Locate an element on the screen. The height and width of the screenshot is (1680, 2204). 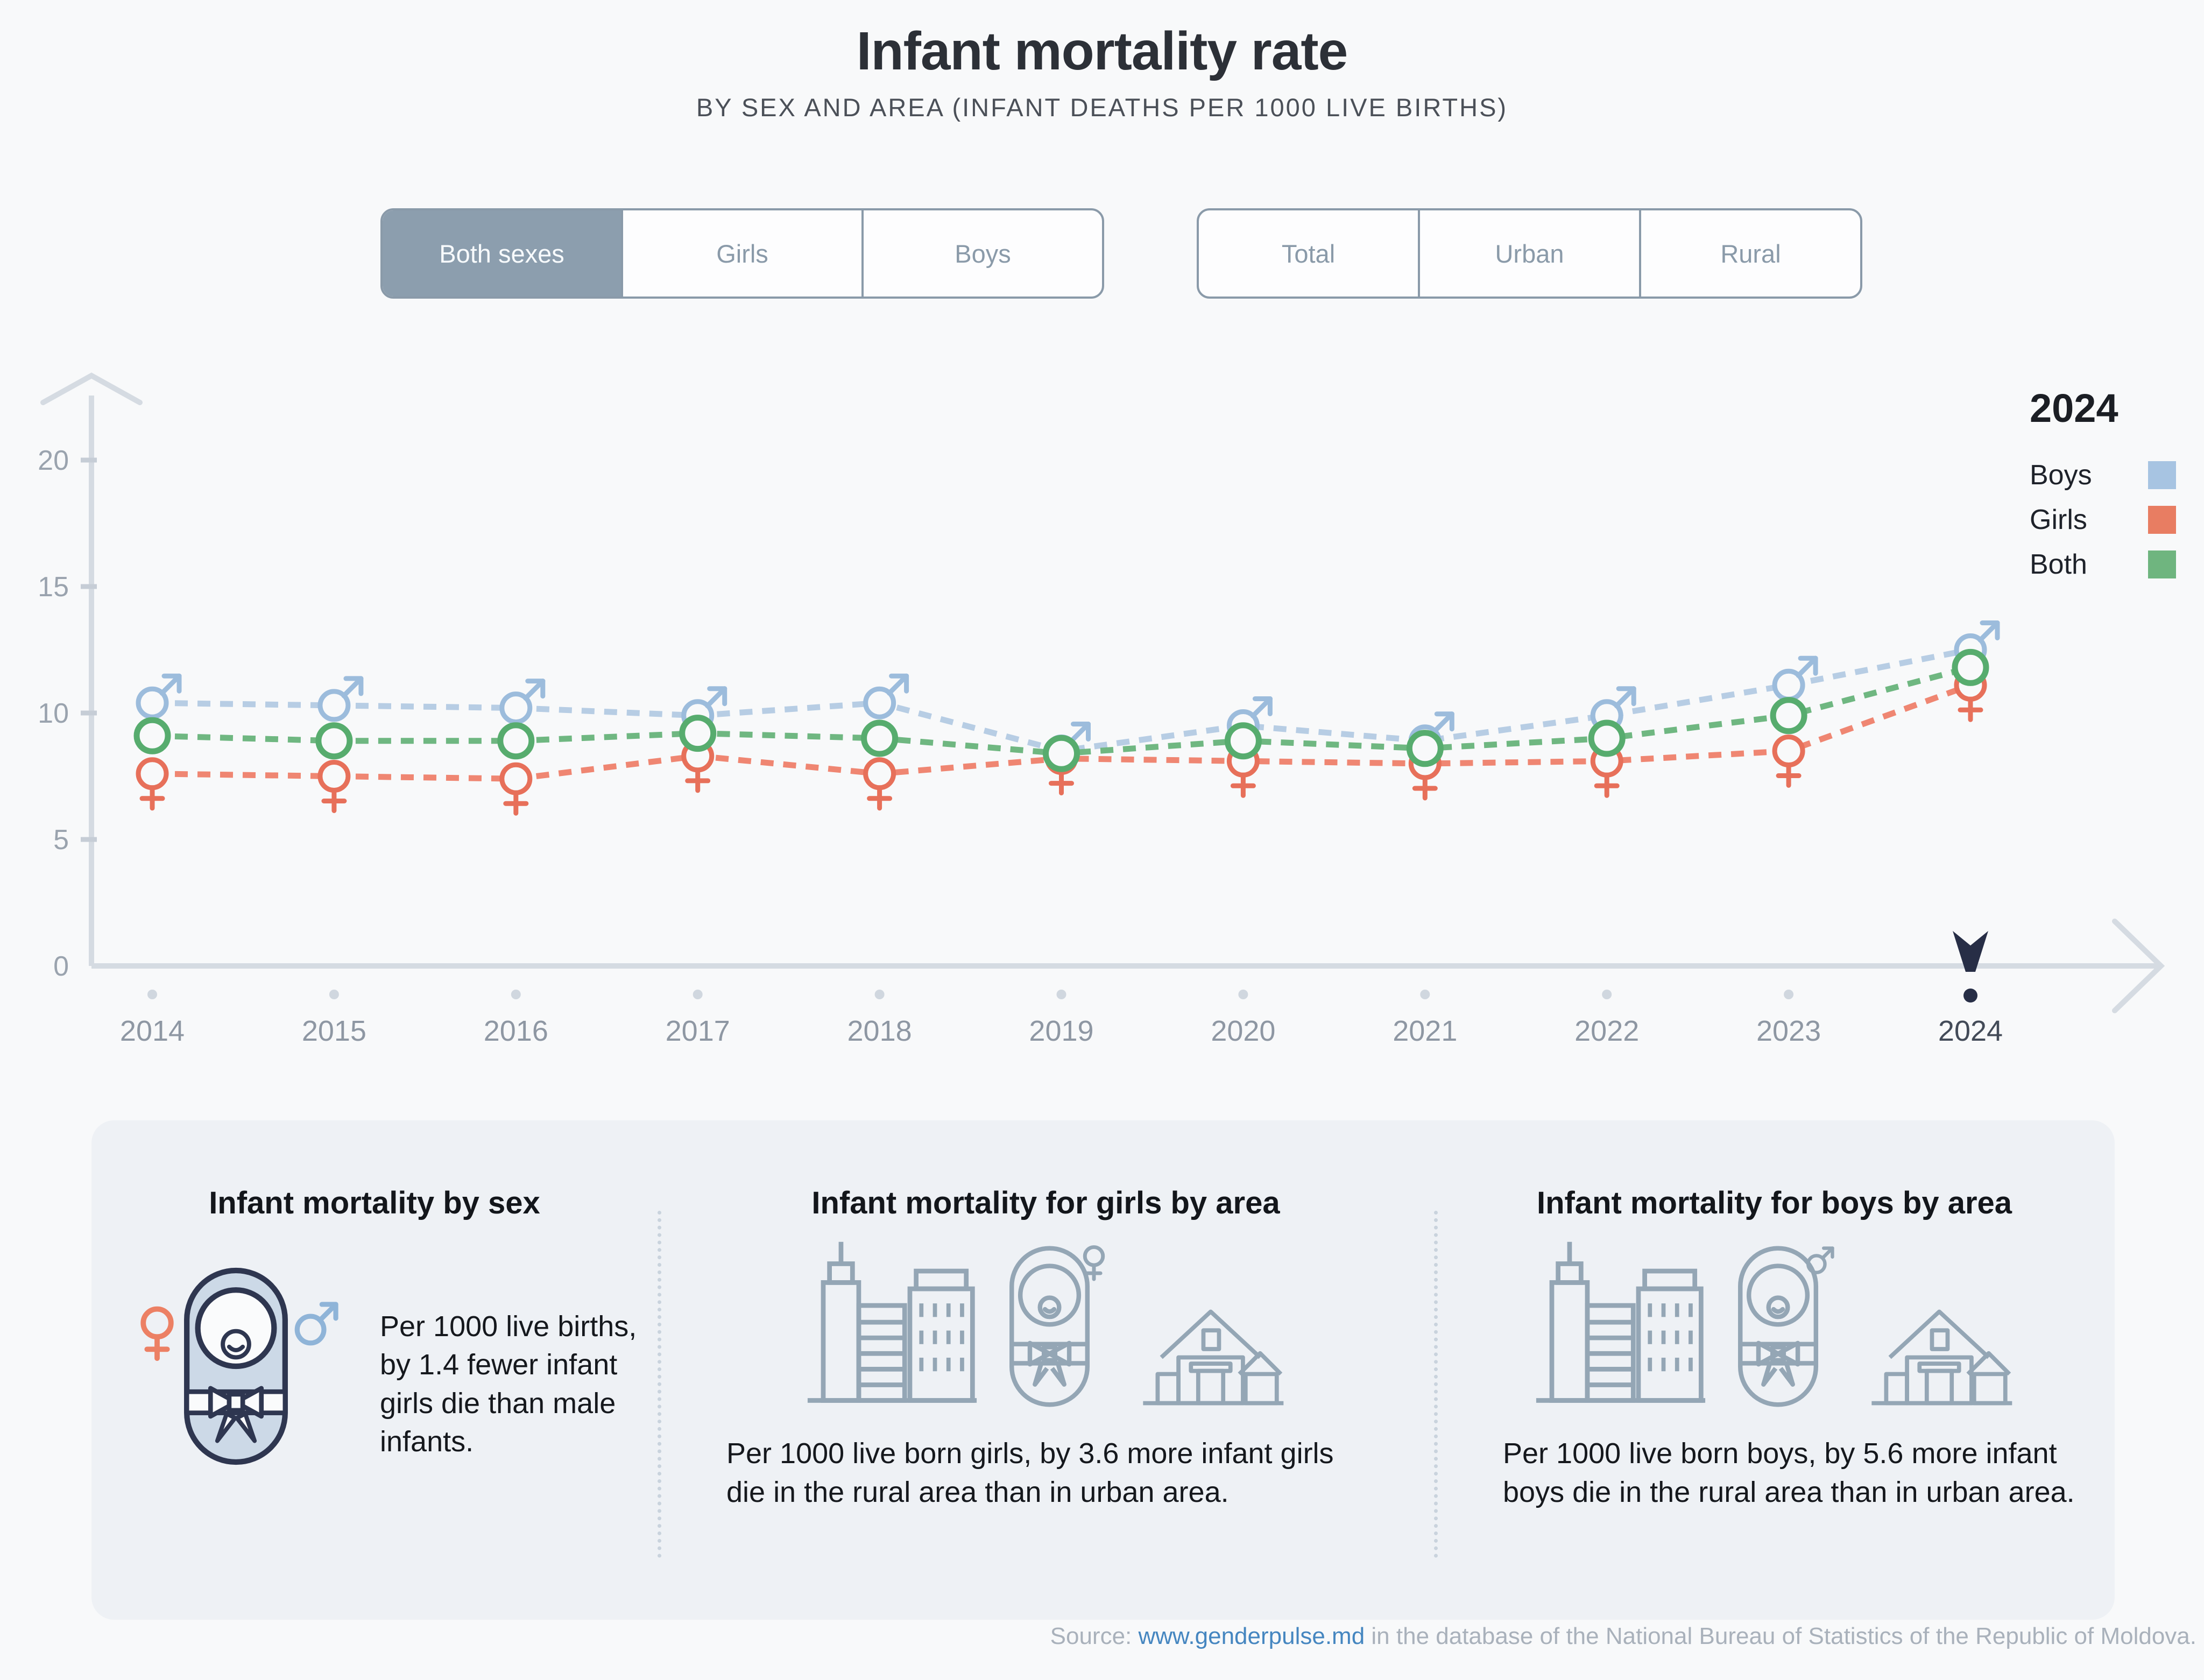
baby-girl-icon-group is located at coordinates (1057, 1325).